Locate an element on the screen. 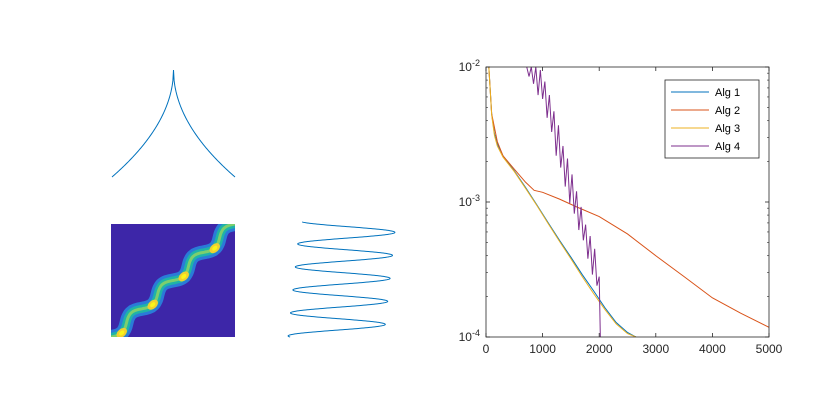 The height and width of the screenshot is (415, 830). x-tick-label: 2000 is located at coordinates (599, 349).